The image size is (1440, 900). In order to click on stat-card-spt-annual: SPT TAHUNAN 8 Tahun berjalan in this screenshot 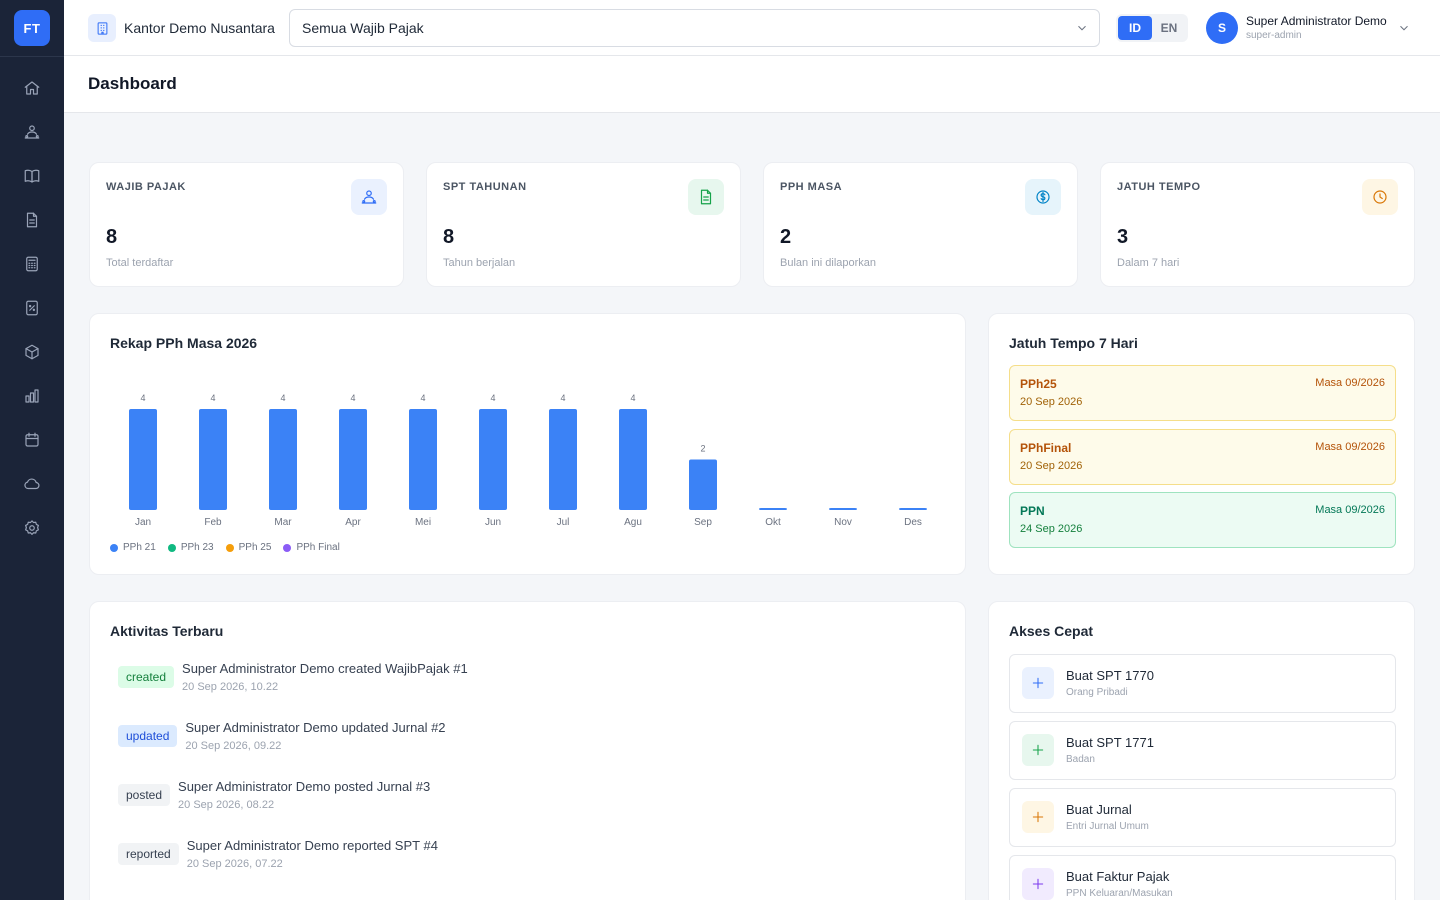, I will do `click(583, 224)`.